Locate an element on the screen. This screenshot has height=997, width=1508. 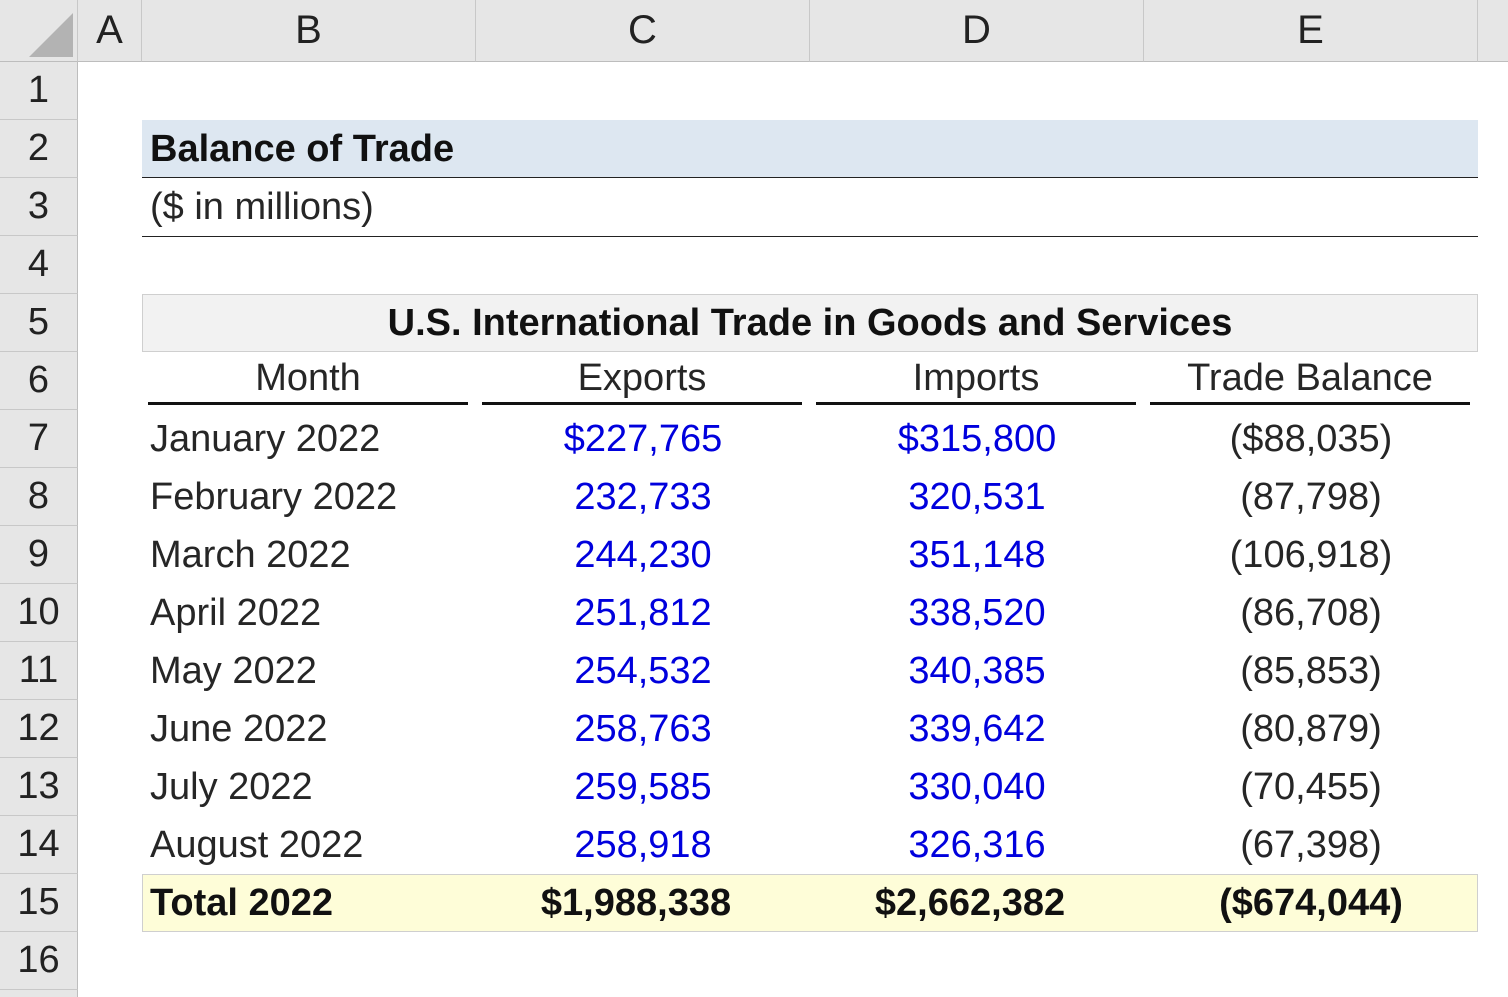
imports-cell: 330,040 is located at coordinates (977, 786).